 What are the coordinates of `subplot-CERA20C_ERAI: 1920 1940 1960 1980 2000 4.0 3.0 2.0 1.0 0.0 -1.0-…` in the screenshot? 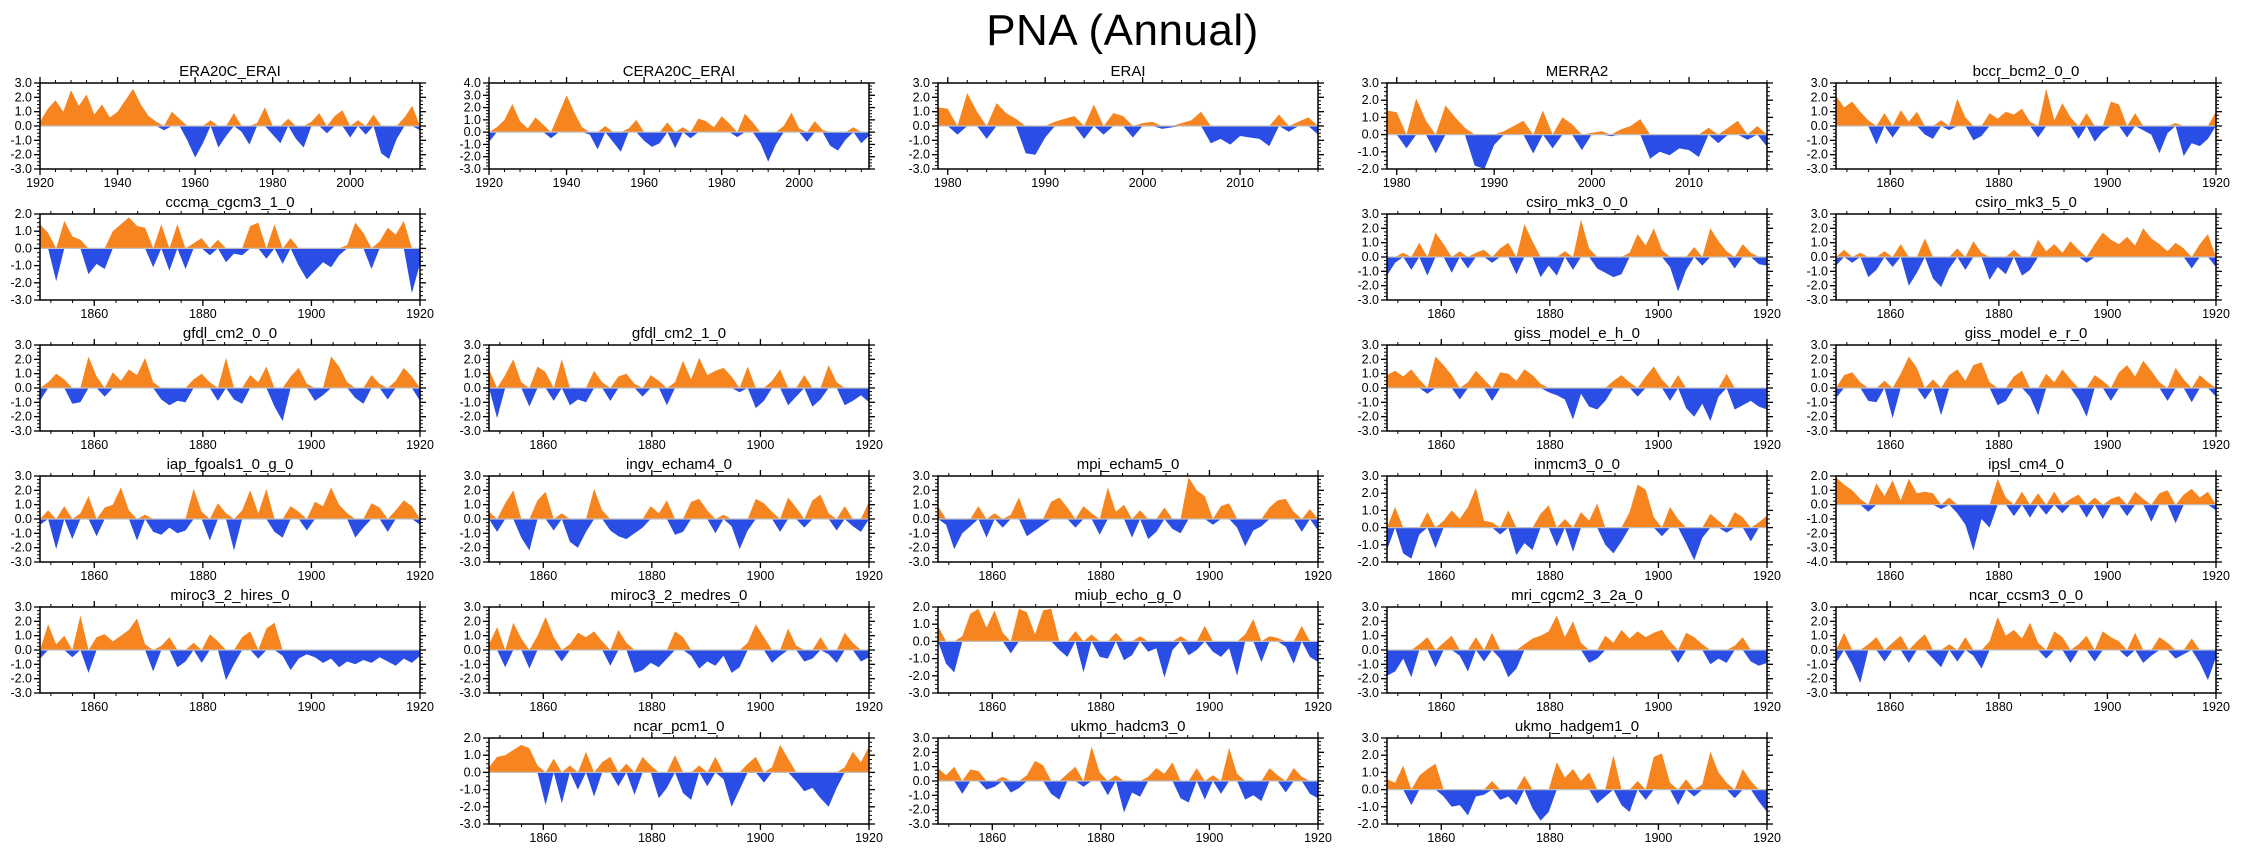 It's located at (673, 127).